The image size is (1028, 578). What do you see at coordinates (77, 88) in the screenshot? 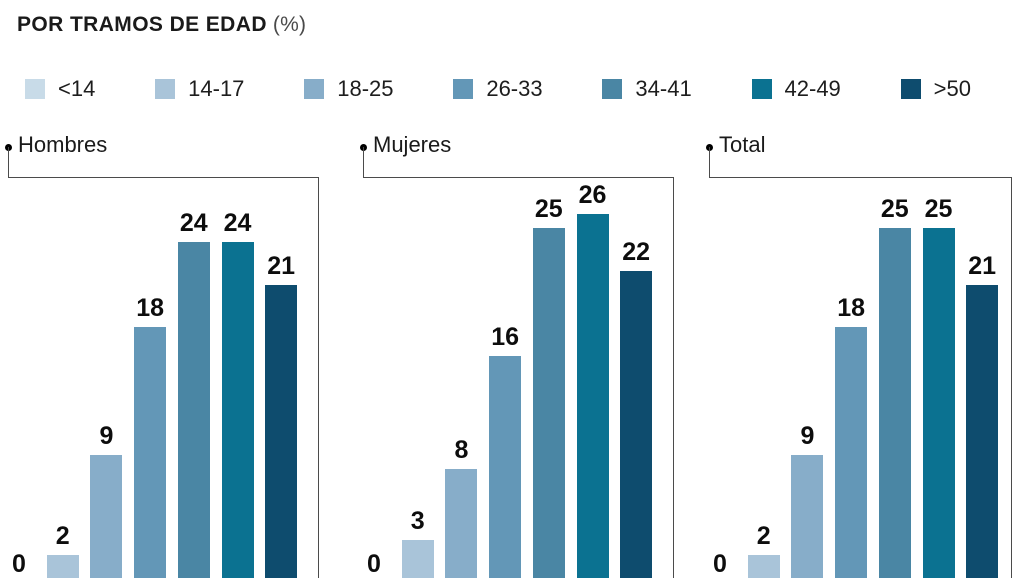
I see `legend-label: <14` at bounding box center [77, 88].